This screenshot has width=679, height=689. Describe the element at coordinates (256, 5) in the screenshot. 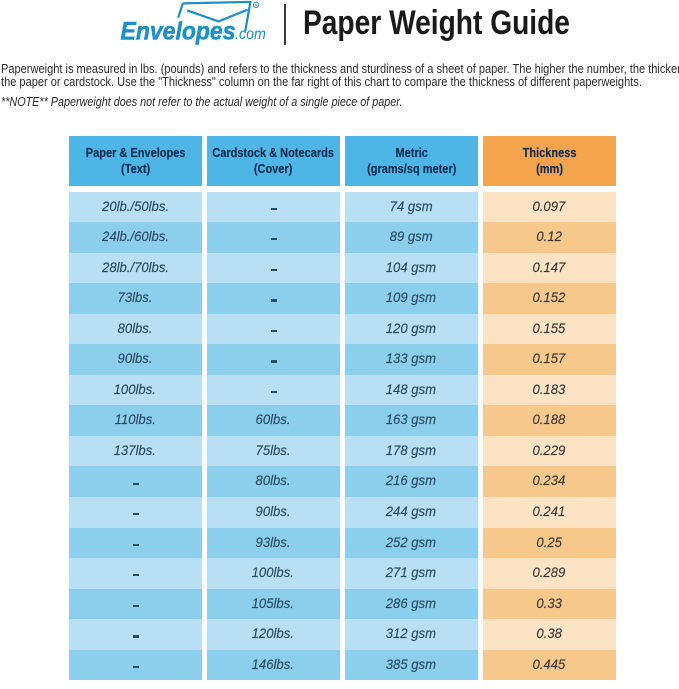

I see `svg-text: R` at that location.